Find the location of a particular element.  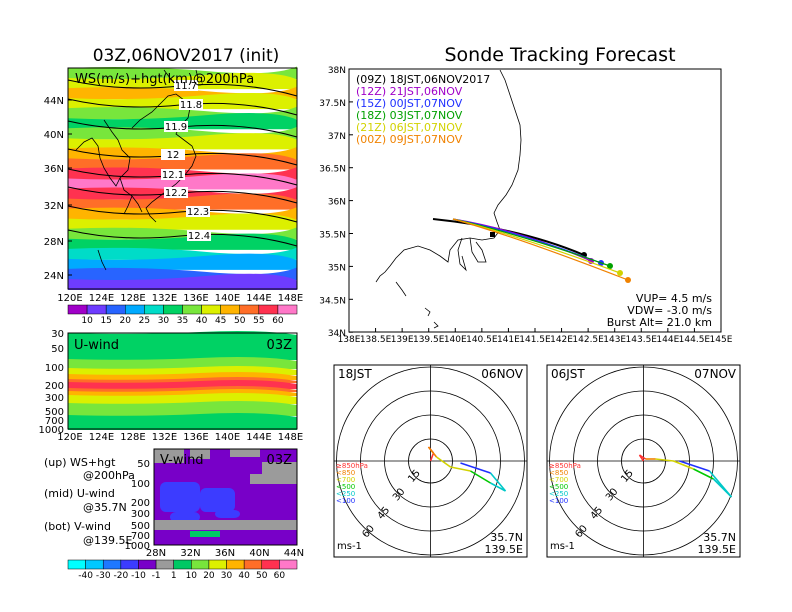

u-lon-label: 124E is located at coordinates (101, 437).